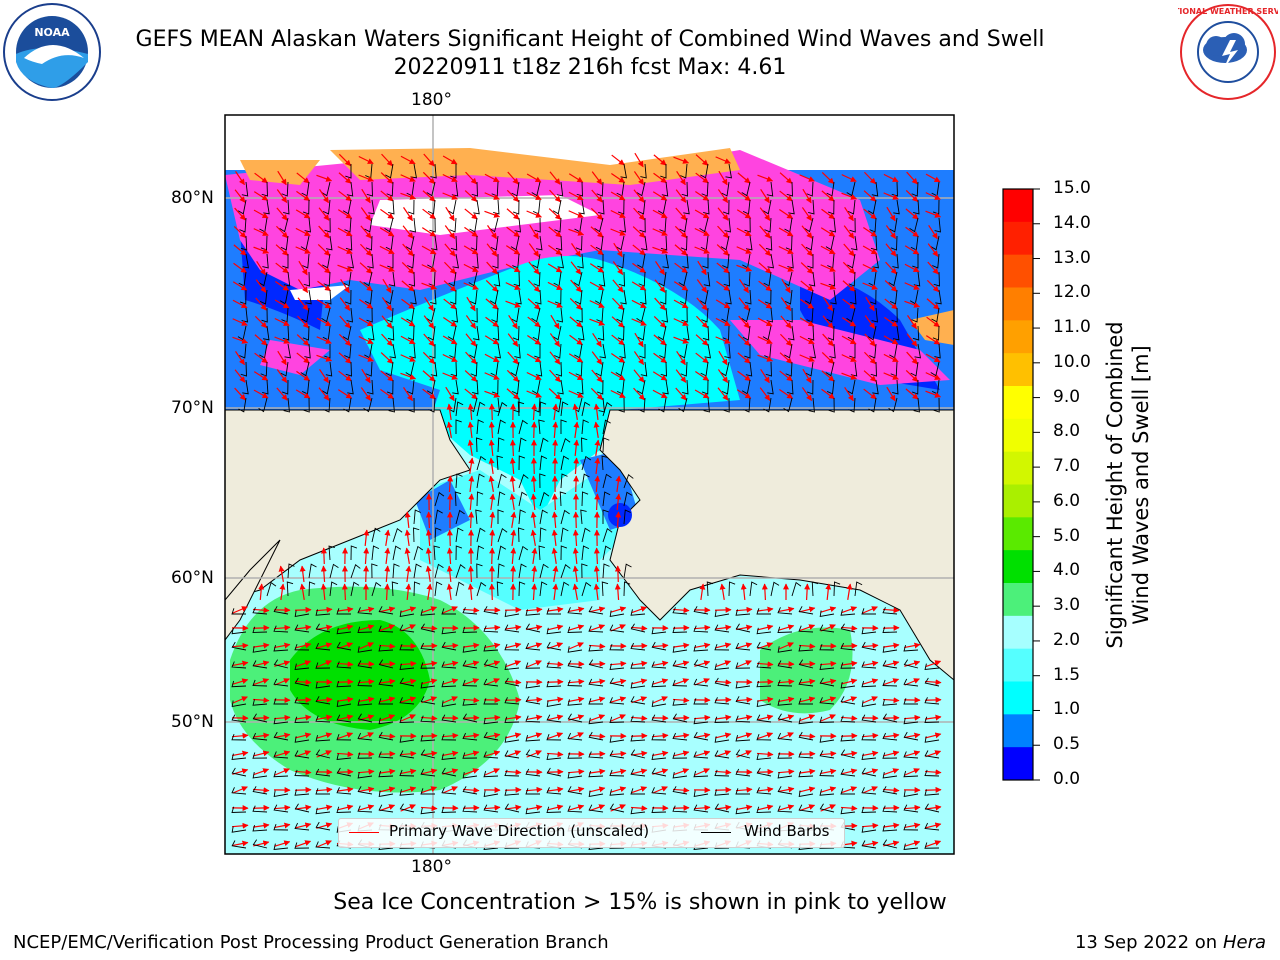  Describe the element at coordinates (1067, 674) in the screenshot. I see `colorbar-tick-label: 1.5` at that location.